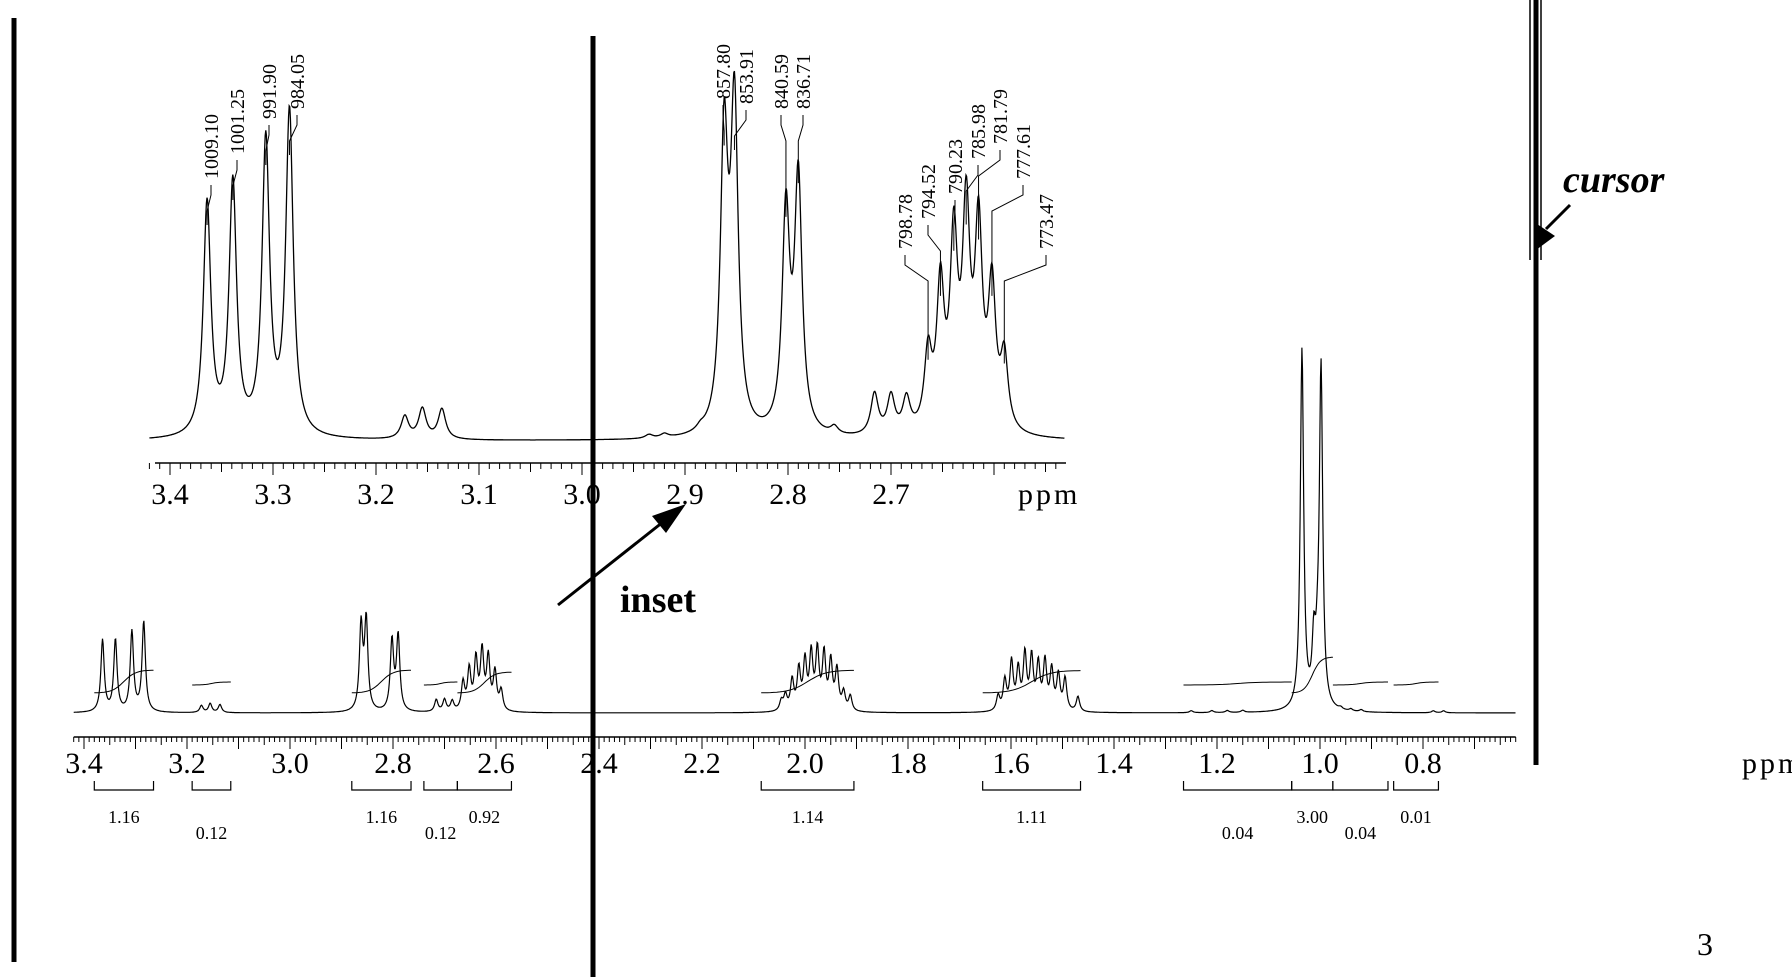 The height and width of the screenshot is (977, 1792). What do you see at coordinates (658, 600) in the screenshot?
I see `inset-annotation: inset` at bounding box center [658, 600].